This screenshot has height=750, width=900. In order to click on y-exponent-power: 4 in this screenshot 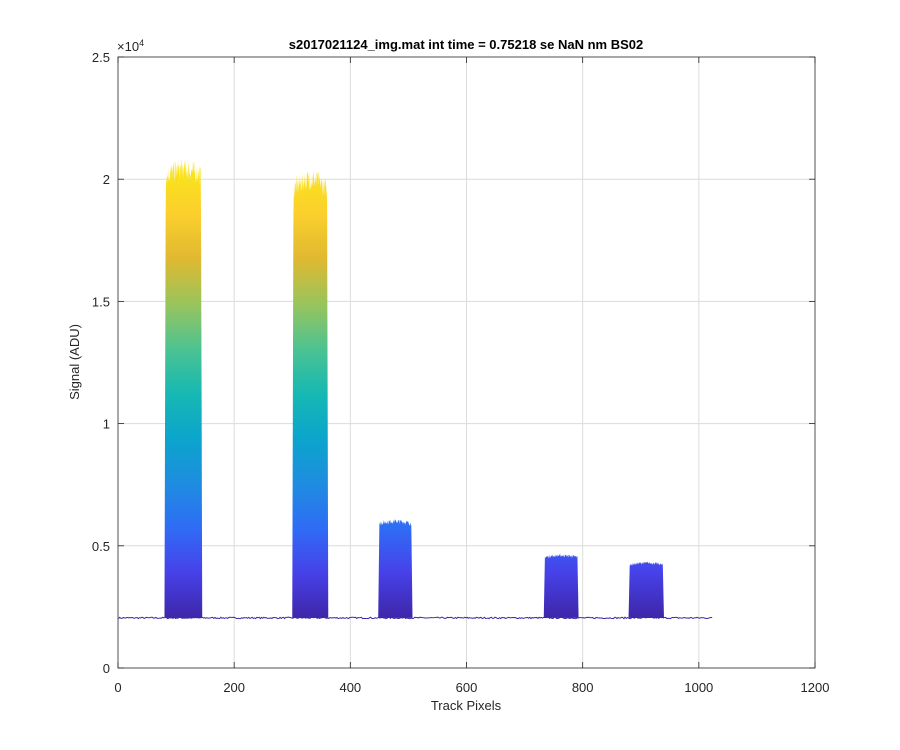, I will do `click(141, 43)`.